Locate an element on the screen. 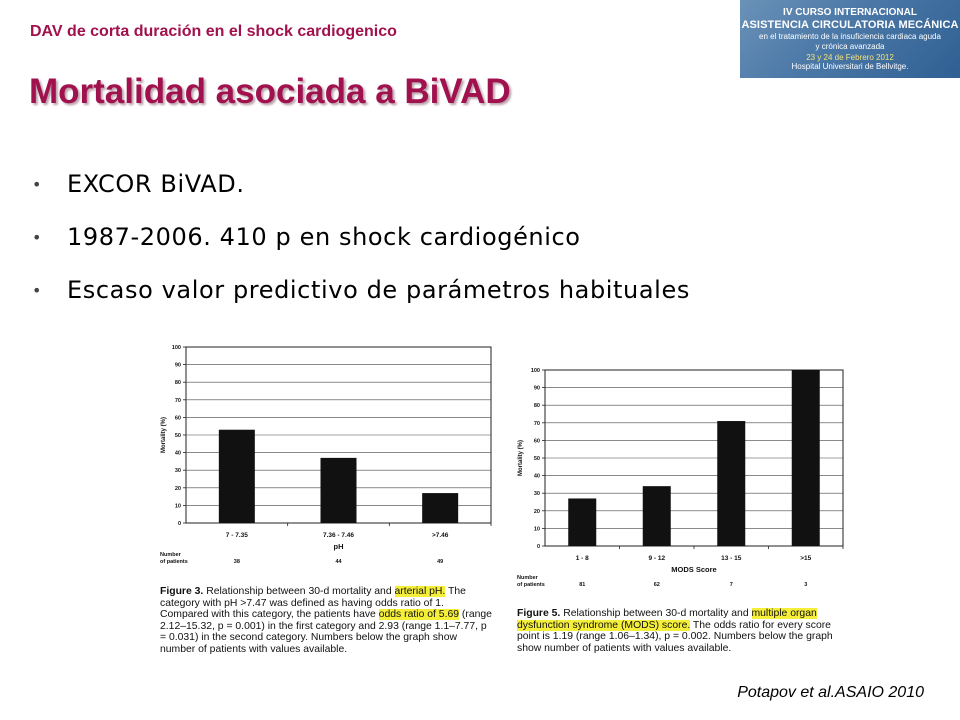 The height and width of the screenshot is (720, 960). bullet-text: EXCOR BiVAD. is located at coordinates (156, 184).